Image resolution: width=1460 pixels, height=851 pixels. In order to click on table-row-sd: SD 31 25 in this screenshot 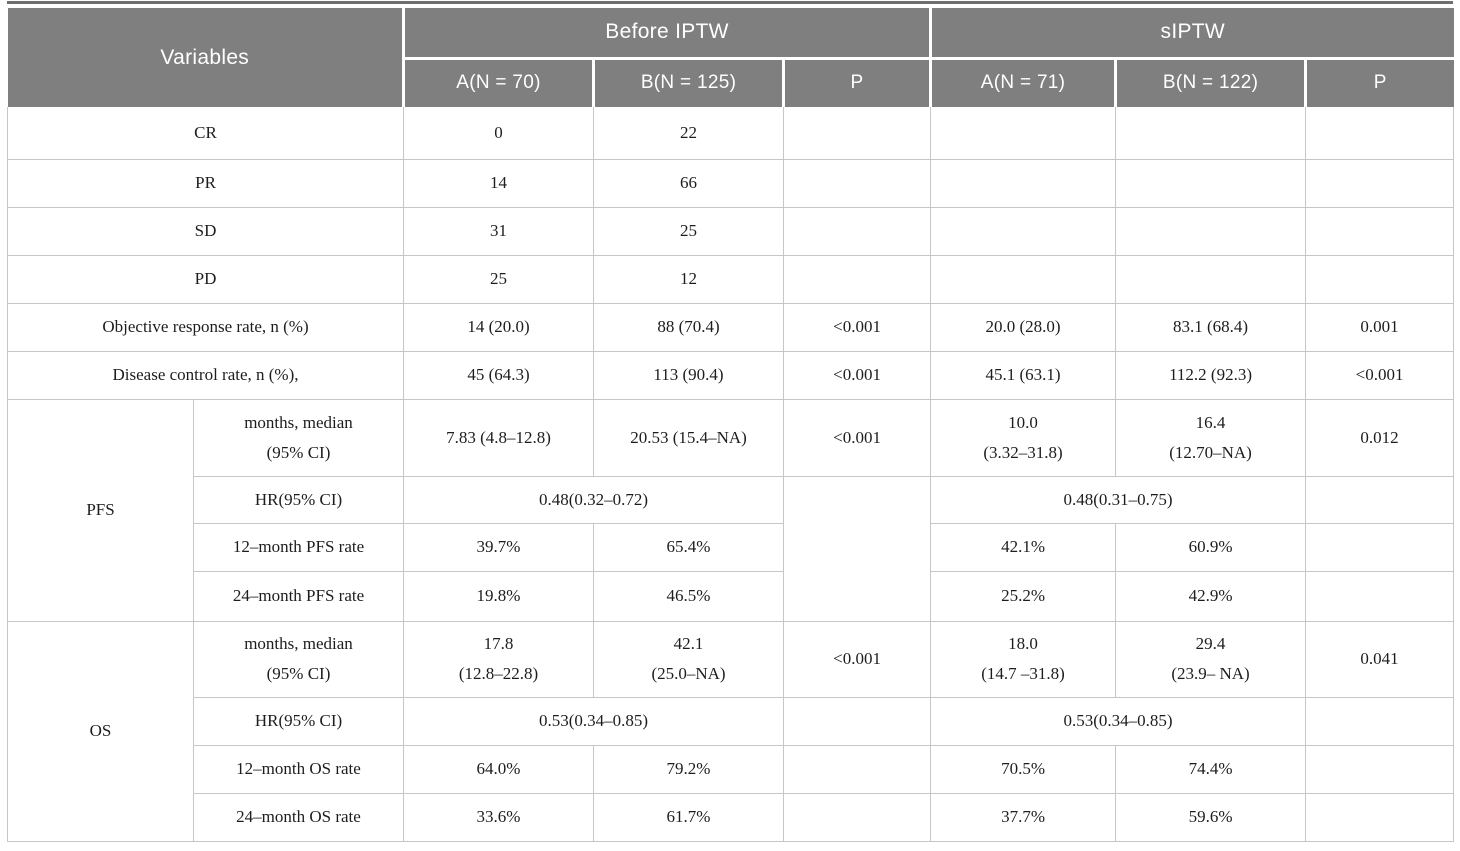, I will do `click(730, 231)`.